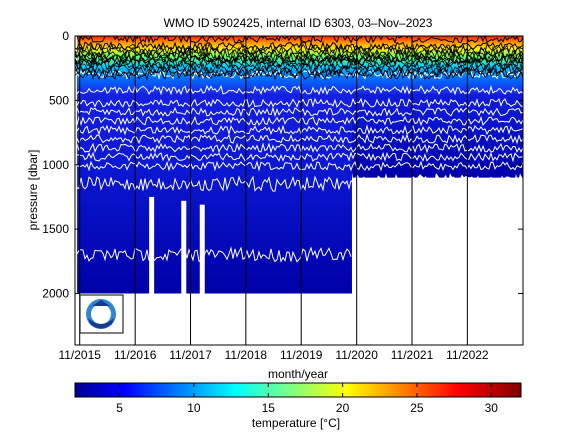 The image size is (576, 432). What do you see at coordinates (343, 408) in the screenshot?
I see `colorbar-tick-label: 20` at bounding box center [343, 408].